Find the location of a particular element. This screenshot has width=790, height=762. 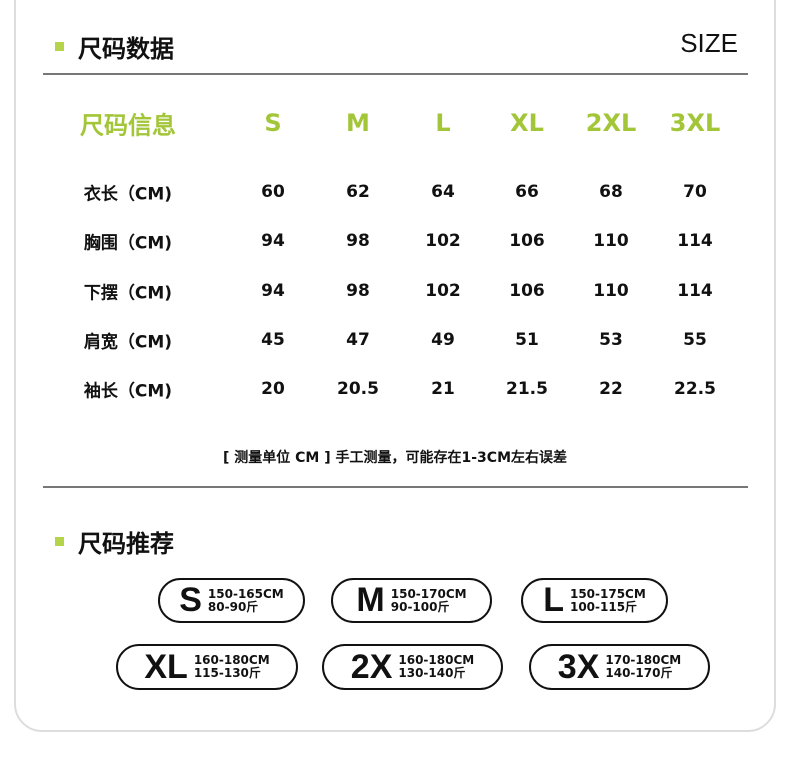

table-cell: 22.5 is located at coordinates (695, 389).